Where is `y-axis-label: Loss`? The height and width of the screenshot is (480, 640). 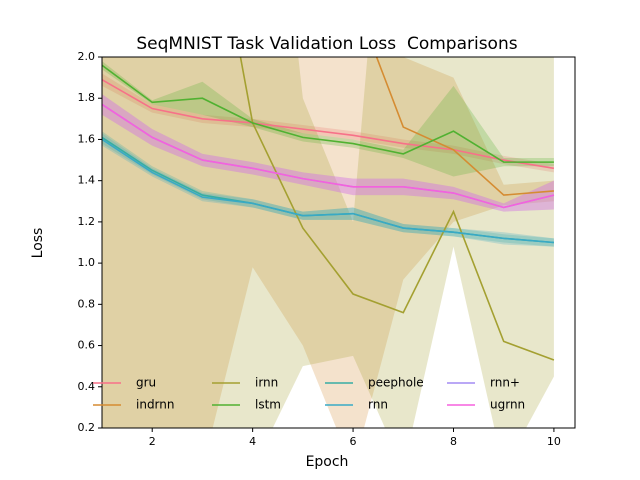 y-axis-label: Loss is located at coordinates (38, 243).